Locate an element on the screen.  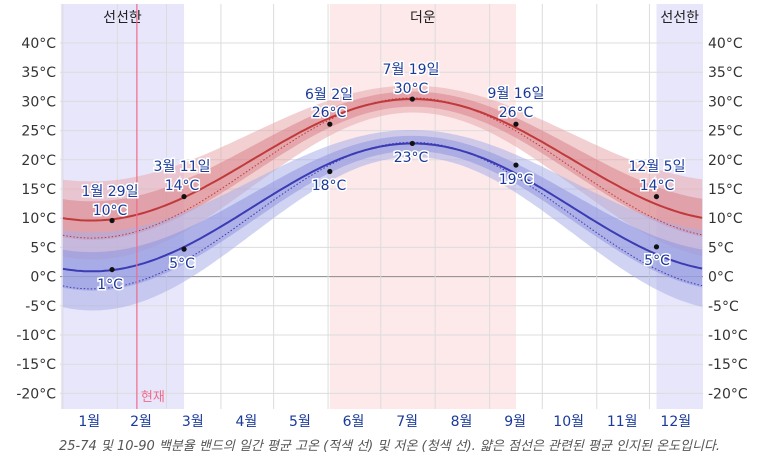
month-label-0: 1월 is located at coordinates (89, 422).